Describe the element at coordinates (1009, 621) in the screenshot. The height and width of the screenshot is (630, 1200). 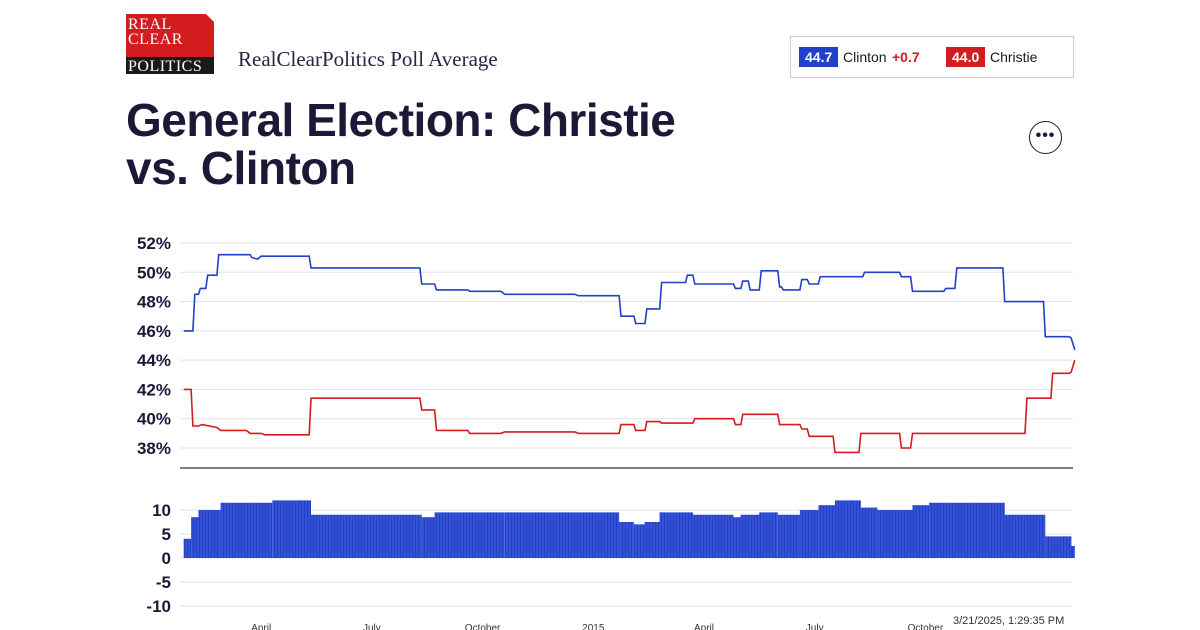
I see `timestamp: 3/21/2025, 1:29:35 PM` at that location.